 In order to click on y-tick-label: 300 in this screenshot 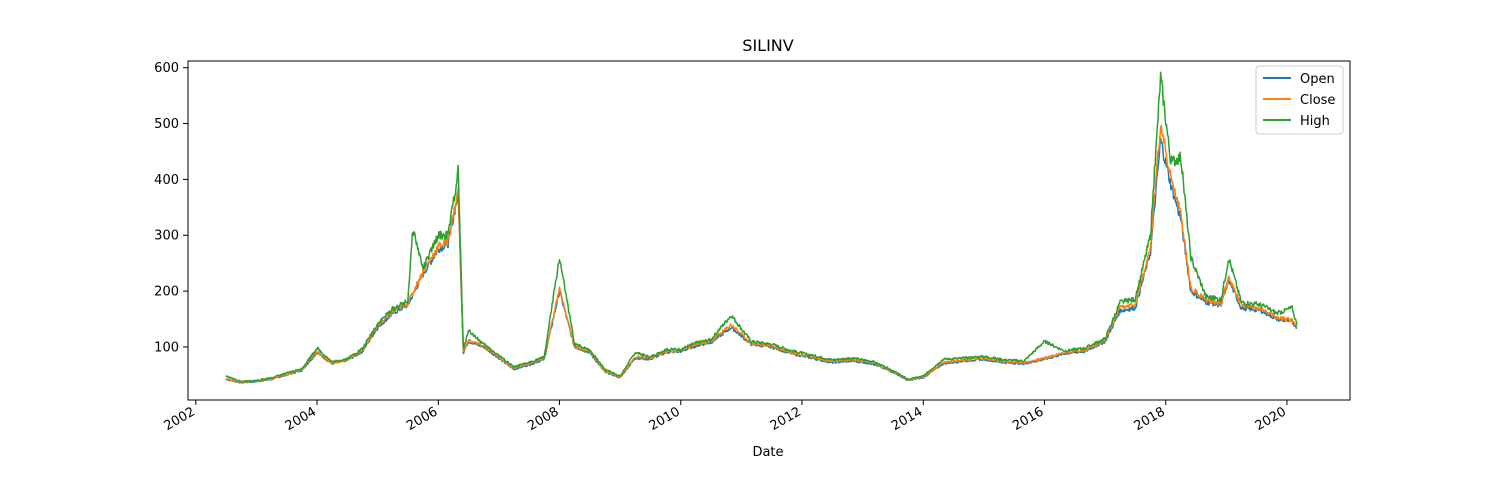, I will do `click(166, 236)`.